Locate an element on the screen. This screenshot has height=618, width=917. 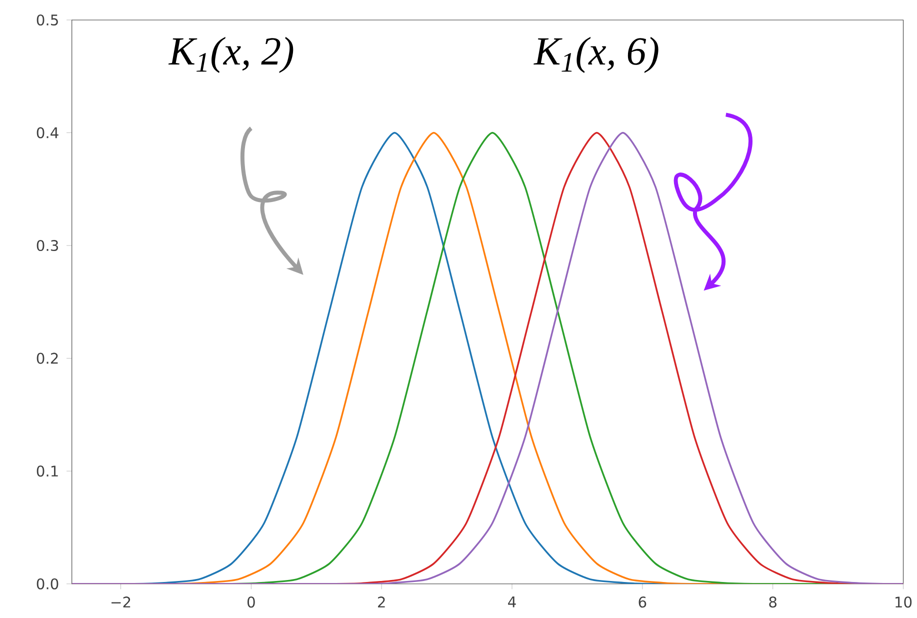
x-tick-label: −2 is located at coordinates (121, 602).